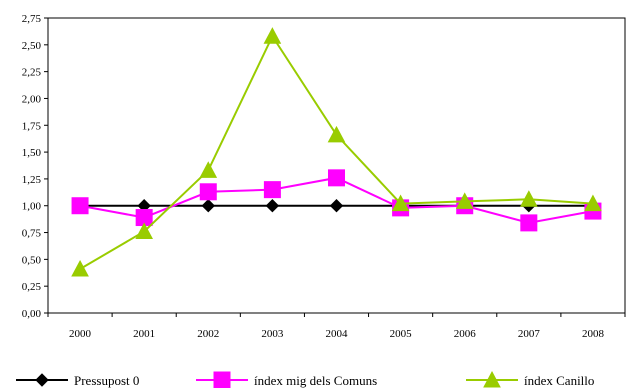 Image resolution: width=630 pixels, height=388 pixels. Describe the element at coordinates (208, 334) in the screenshot. I see `x-tick-label: 2002` at that location.